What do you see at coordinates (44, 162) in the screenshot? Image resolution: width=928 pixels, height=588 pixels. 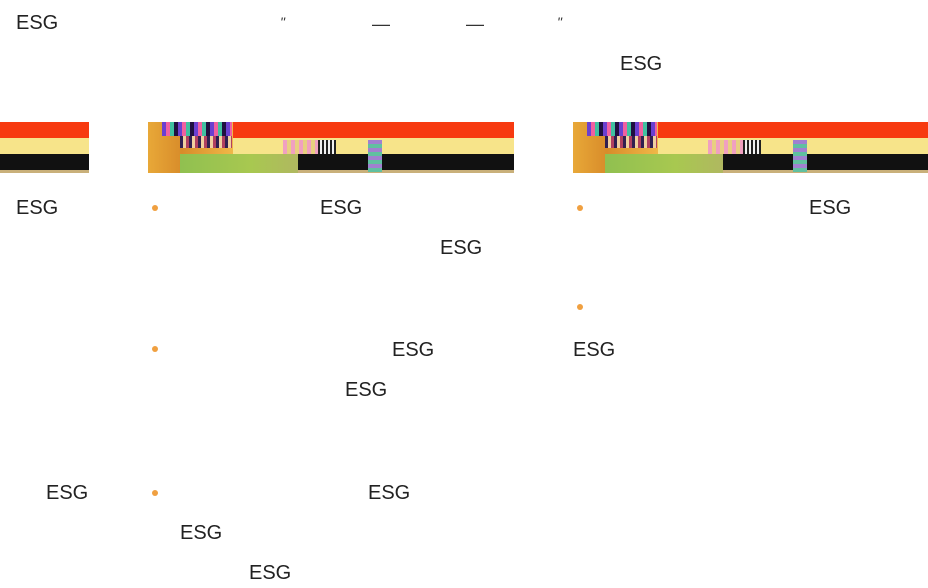 I see `banner-band-black` at bounding box center [44, 162].